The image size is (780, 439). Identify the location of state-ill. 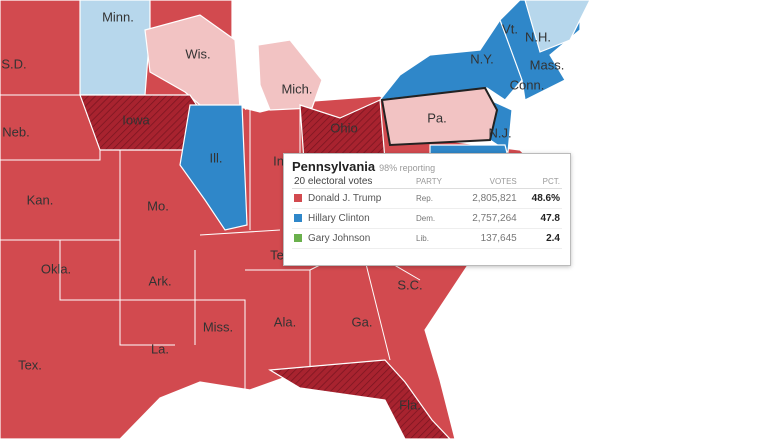
(213, 167).